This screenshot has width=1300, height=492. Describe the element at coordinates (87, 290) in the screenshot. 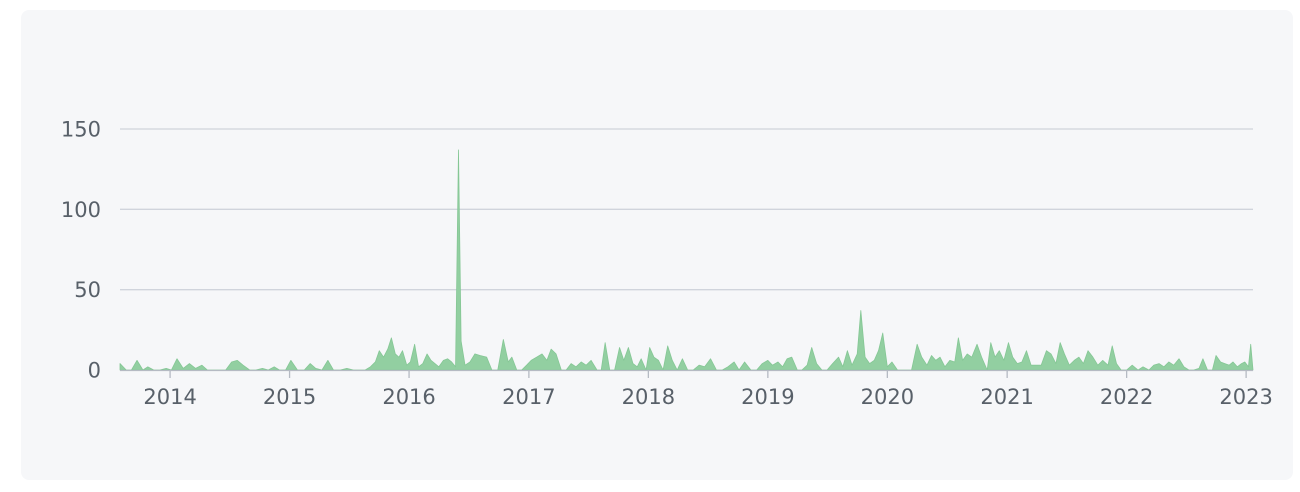

I see `y-tick-label-50: 50` at that location.